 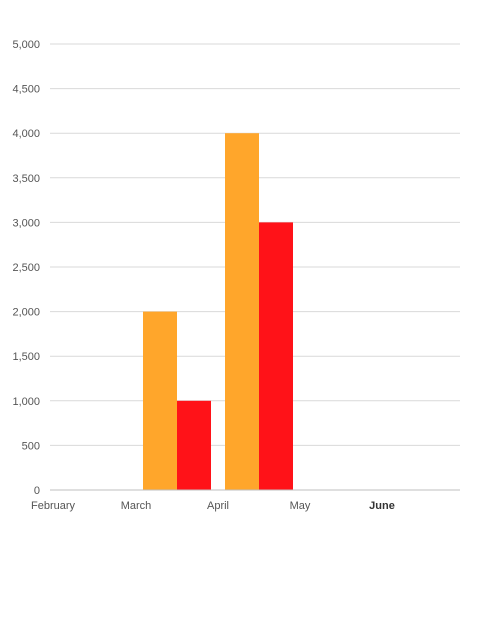 I want to click on y-tick-label: 3,500, so click(x=26, y=179).